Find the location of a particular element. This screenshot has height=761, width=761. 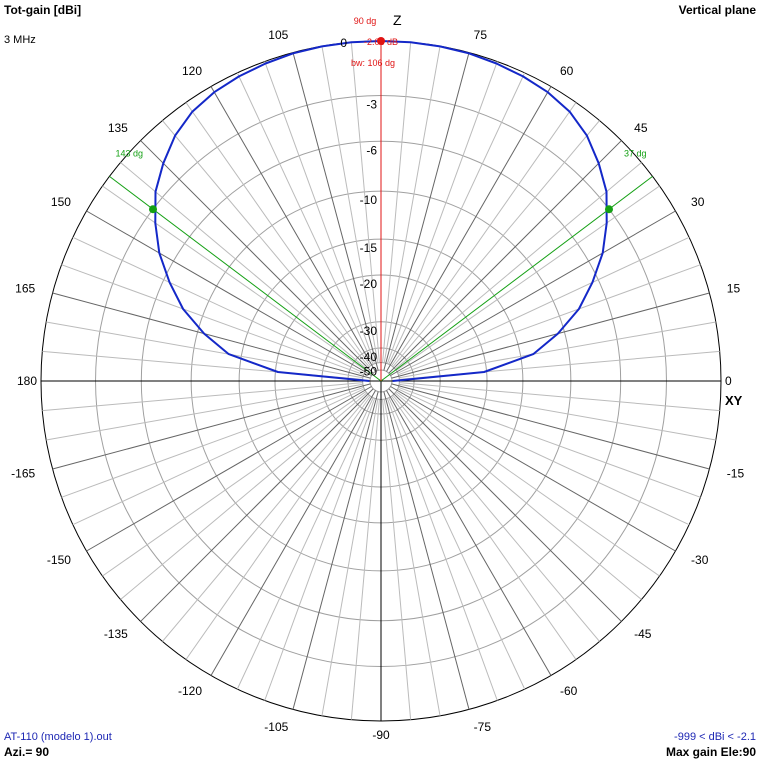

angle-tick-label: 45 is located at coordinates (641, 128).